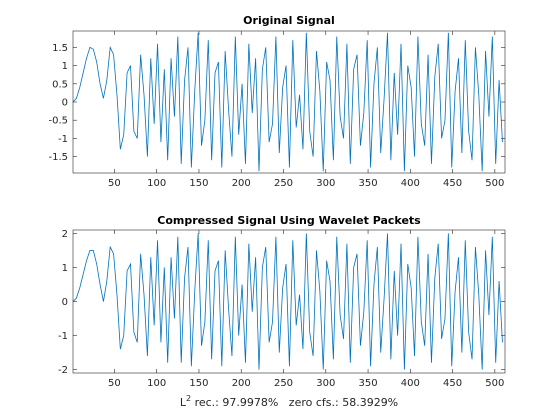  I want to click on y-tick-label: 2, so click(65, 234).